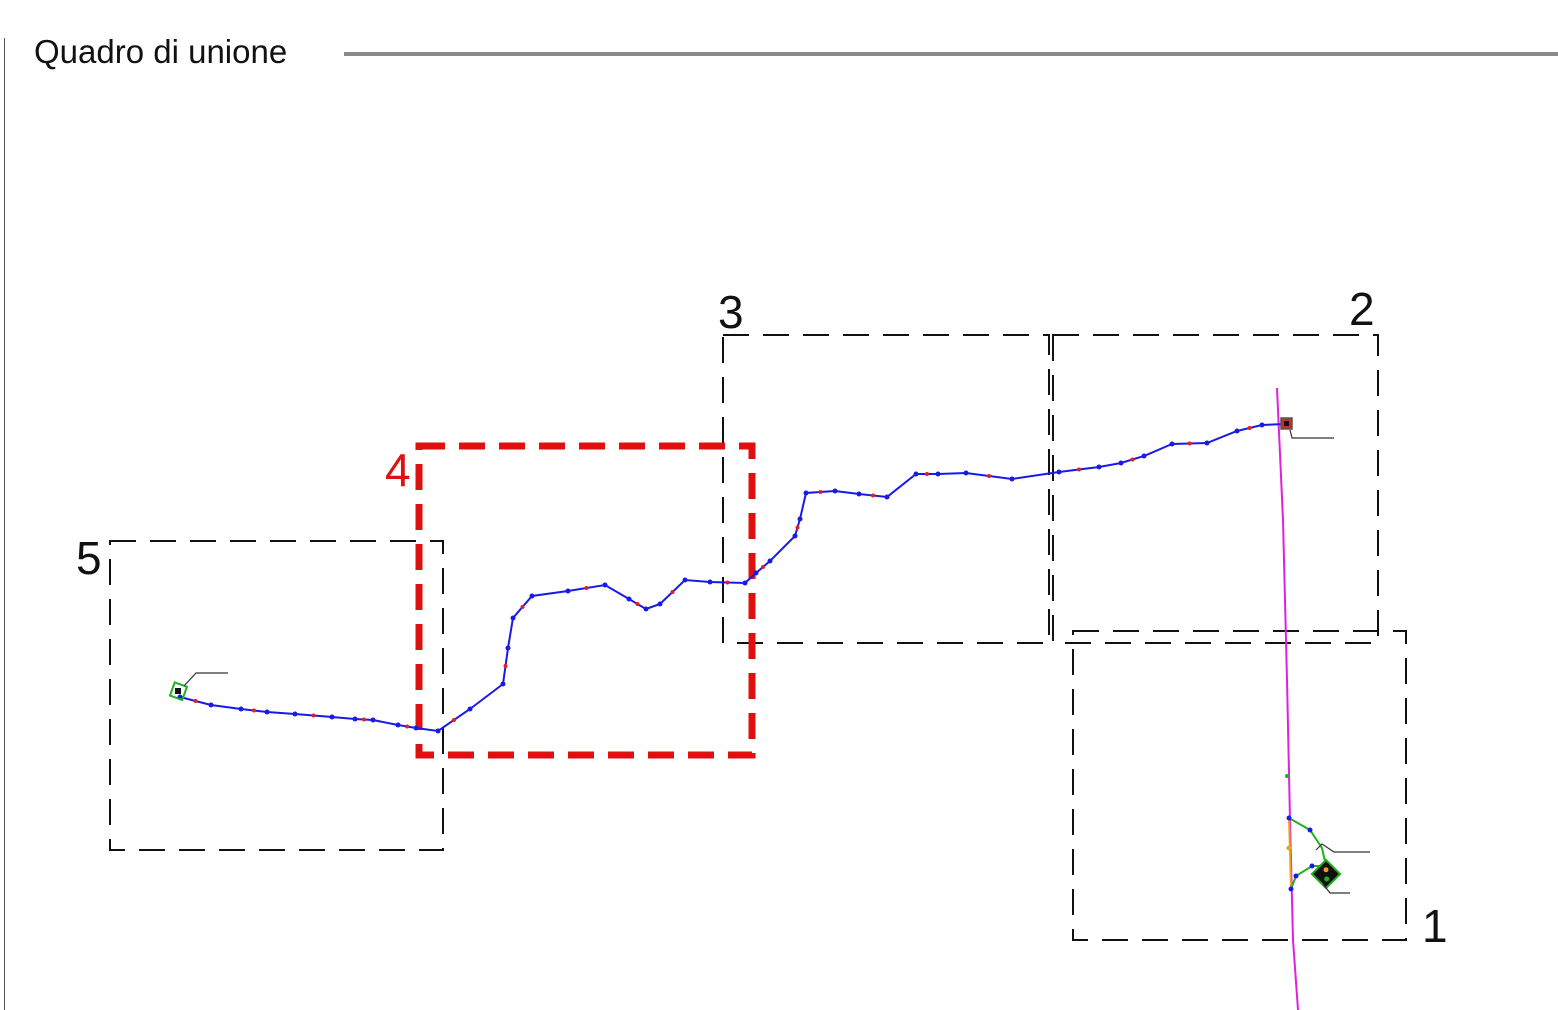  What do you see at coordinates (398, 470) in the screenshot?
I see `sheet-label-4: 4` at bounding box center [398, 470].